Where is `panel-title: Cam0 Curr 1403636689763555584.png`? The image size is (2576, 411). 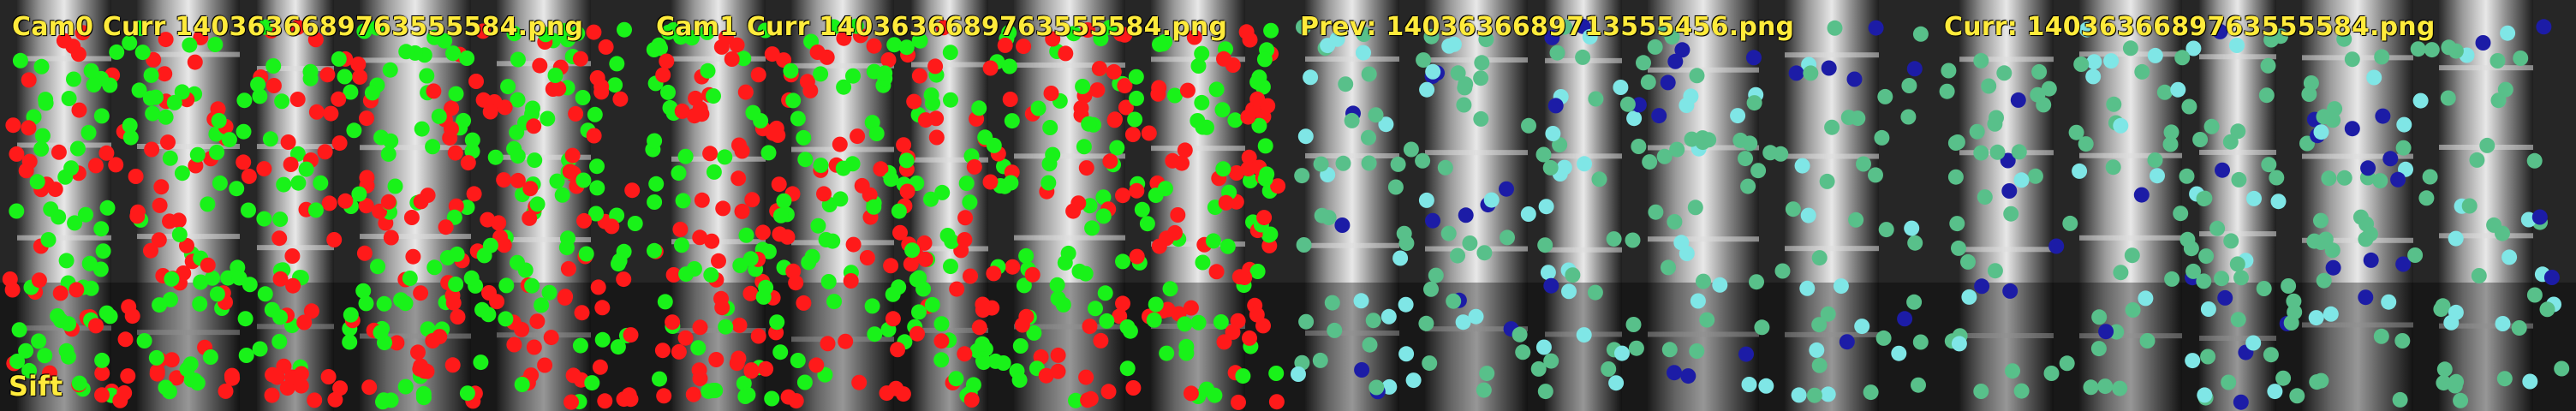 panel-title: Cam0 Curr 1403636689763555584.png is located at coordinates (297, 27).